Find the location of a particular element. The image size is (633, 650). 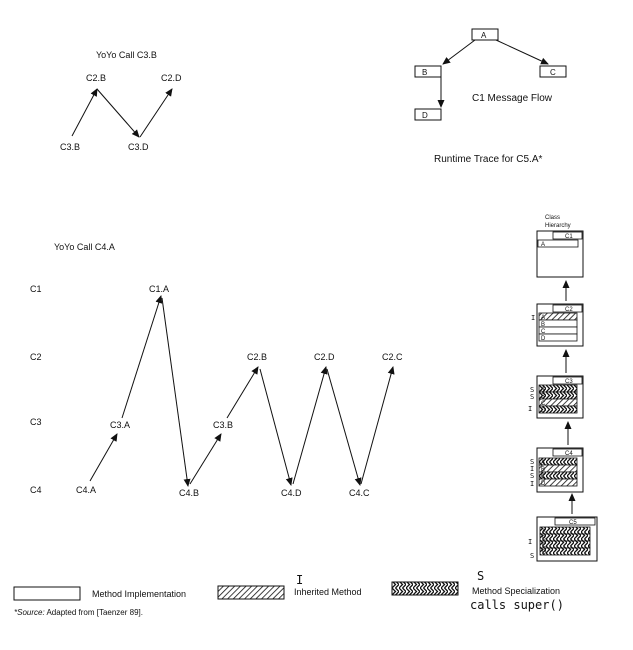

class-c5-mark-2: S is located at coordinates (532, 556).